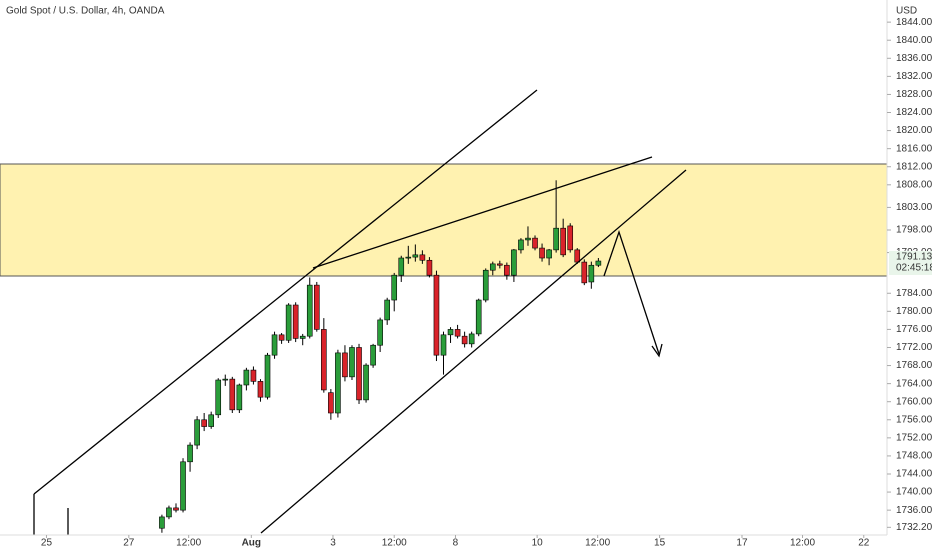 This screenshot has height=550, width=932. I want to click on x-tick-label: 8, so click(456, 543).